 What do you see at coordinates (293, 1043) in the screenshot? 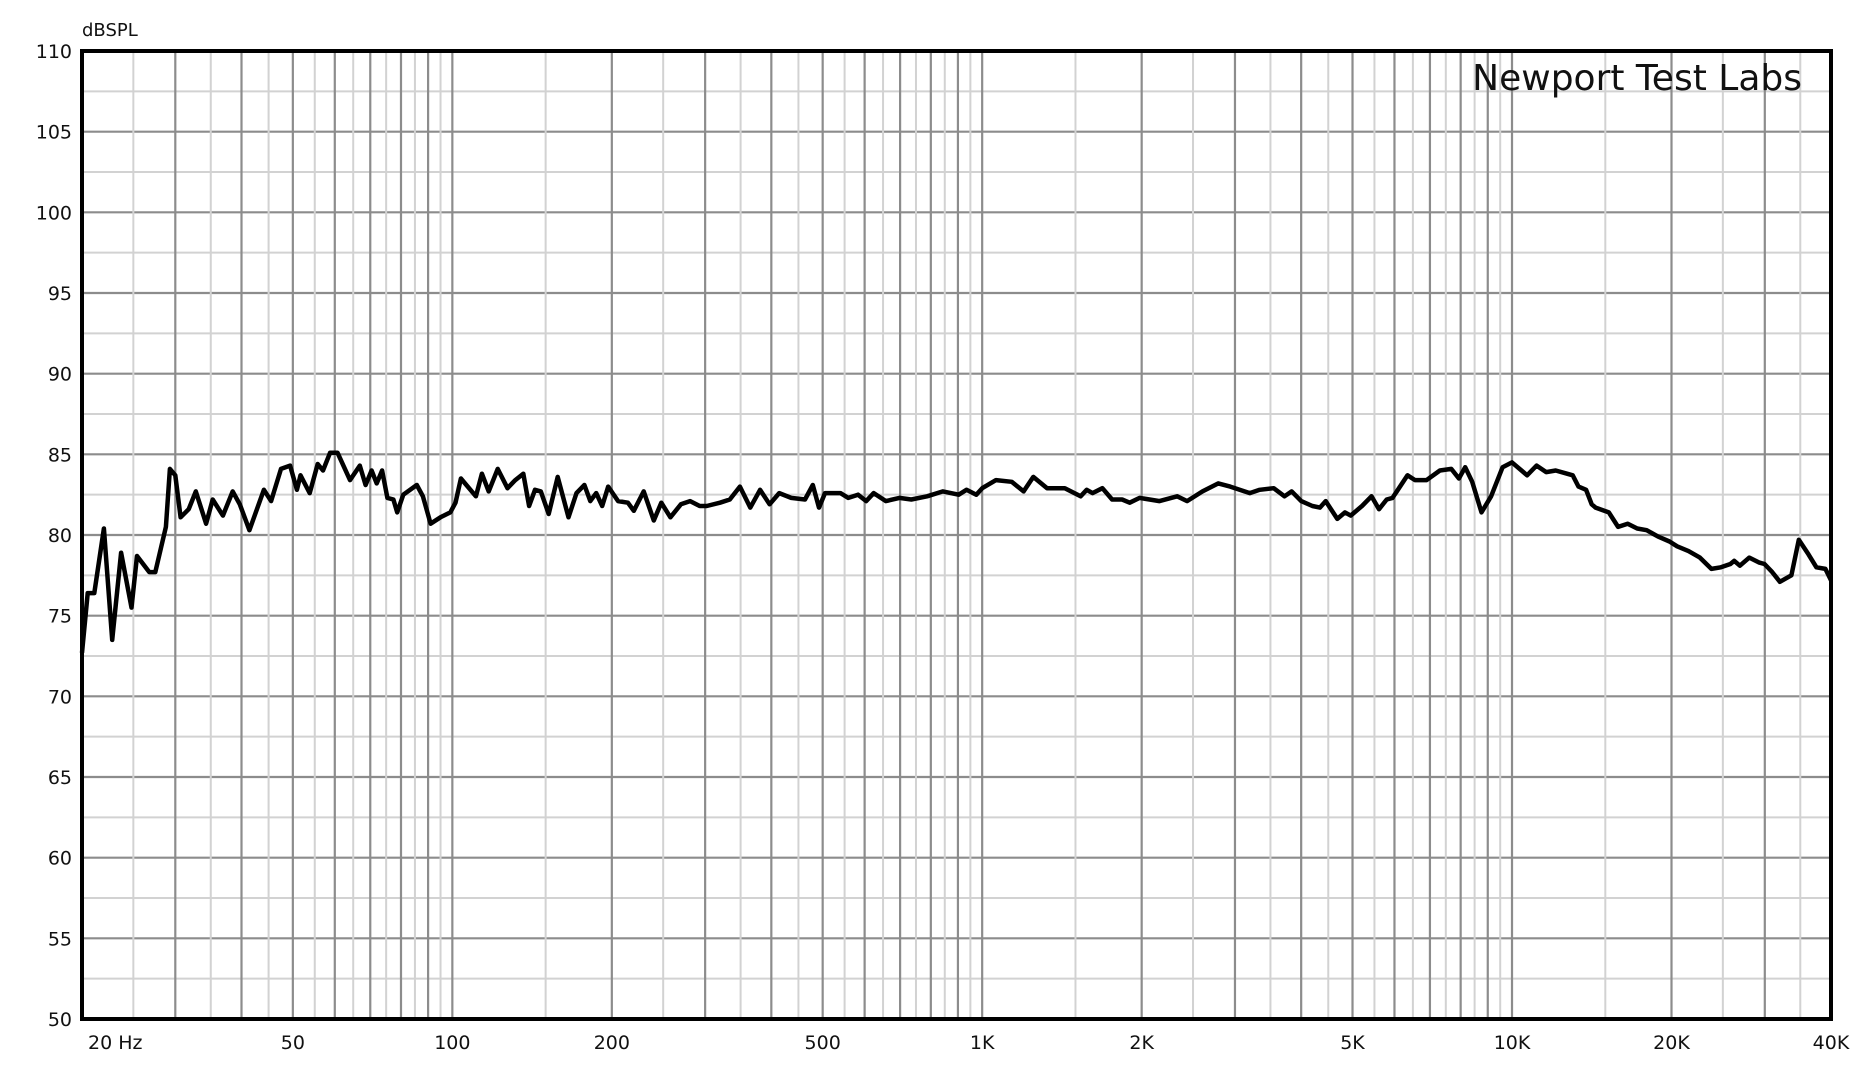
I see `x-tick-label: 50` at bounding box center [293, 1043].